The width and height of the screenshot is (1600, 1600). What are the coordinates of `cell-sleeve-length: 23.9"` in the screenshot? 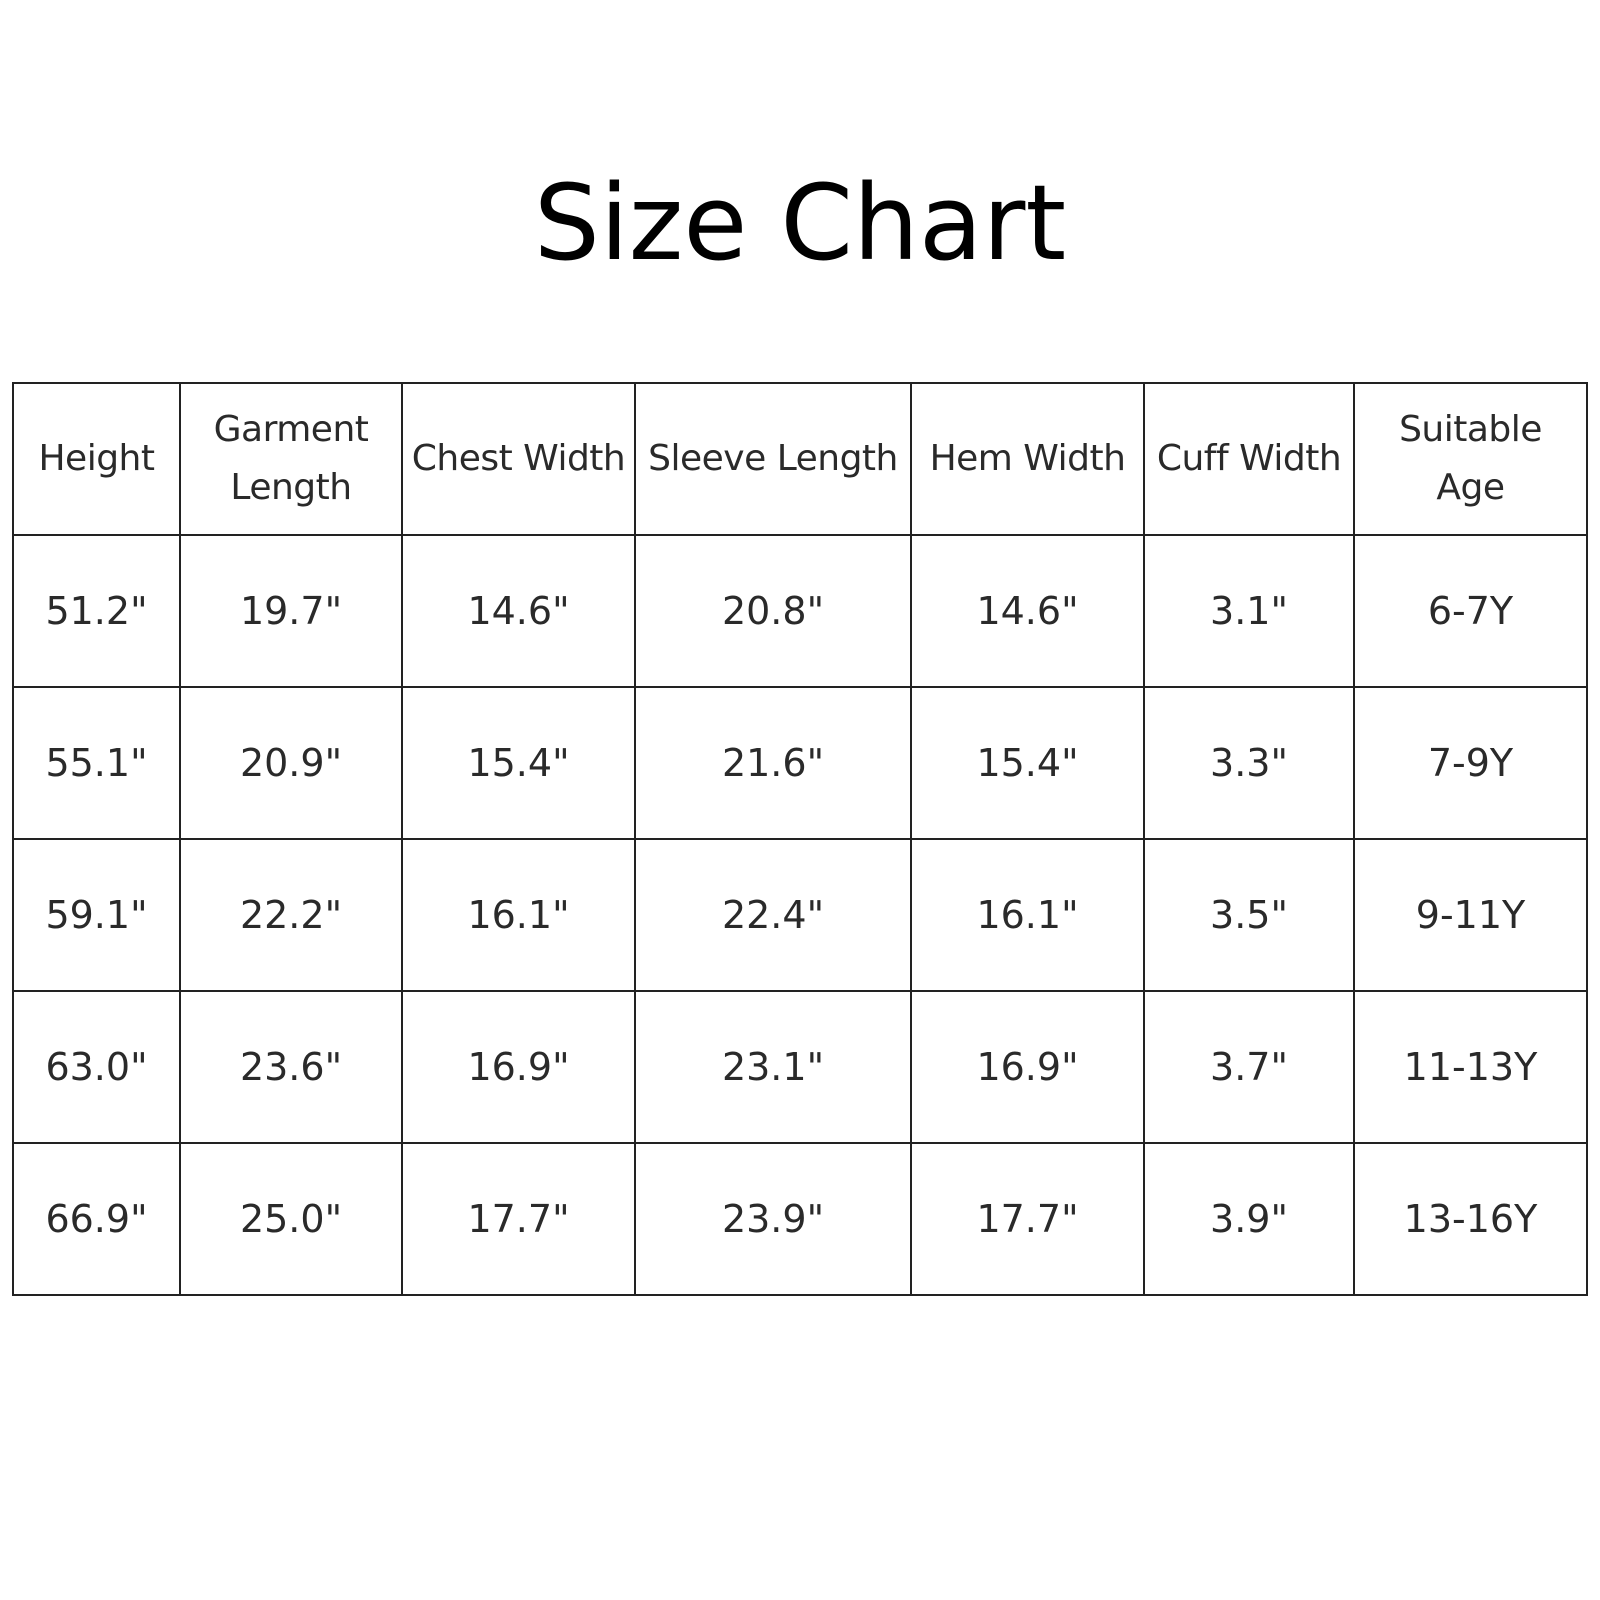 It's located at (773, 1219).